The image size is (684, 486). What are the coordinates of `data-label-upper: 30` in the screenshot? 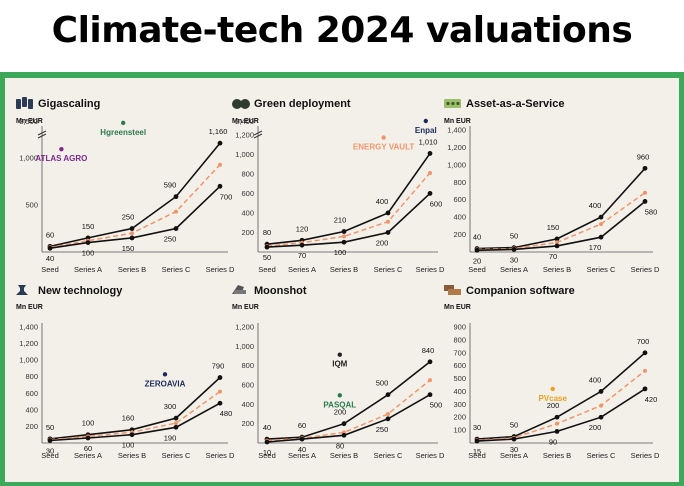 It's located at (477, 427).